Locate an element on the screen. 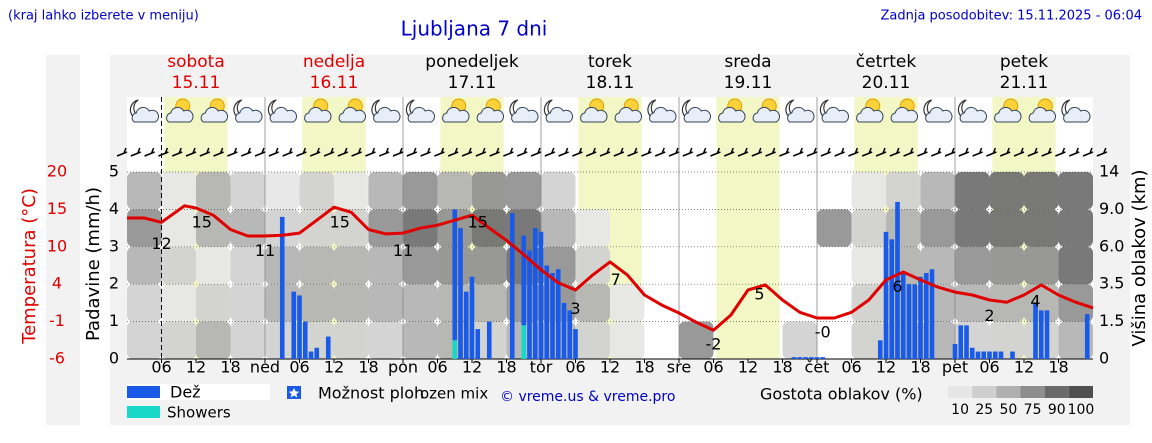  y2-tick-label: 20 is located at coordinates (57, 171).